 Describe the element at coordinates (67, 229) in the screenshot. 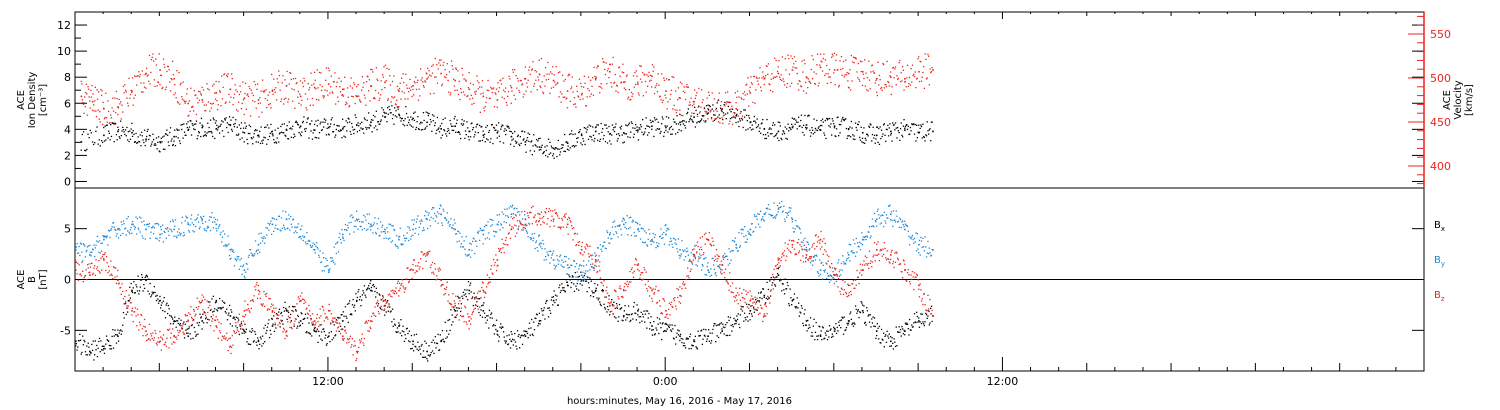

I see `y-tick-label: 5` at that location.